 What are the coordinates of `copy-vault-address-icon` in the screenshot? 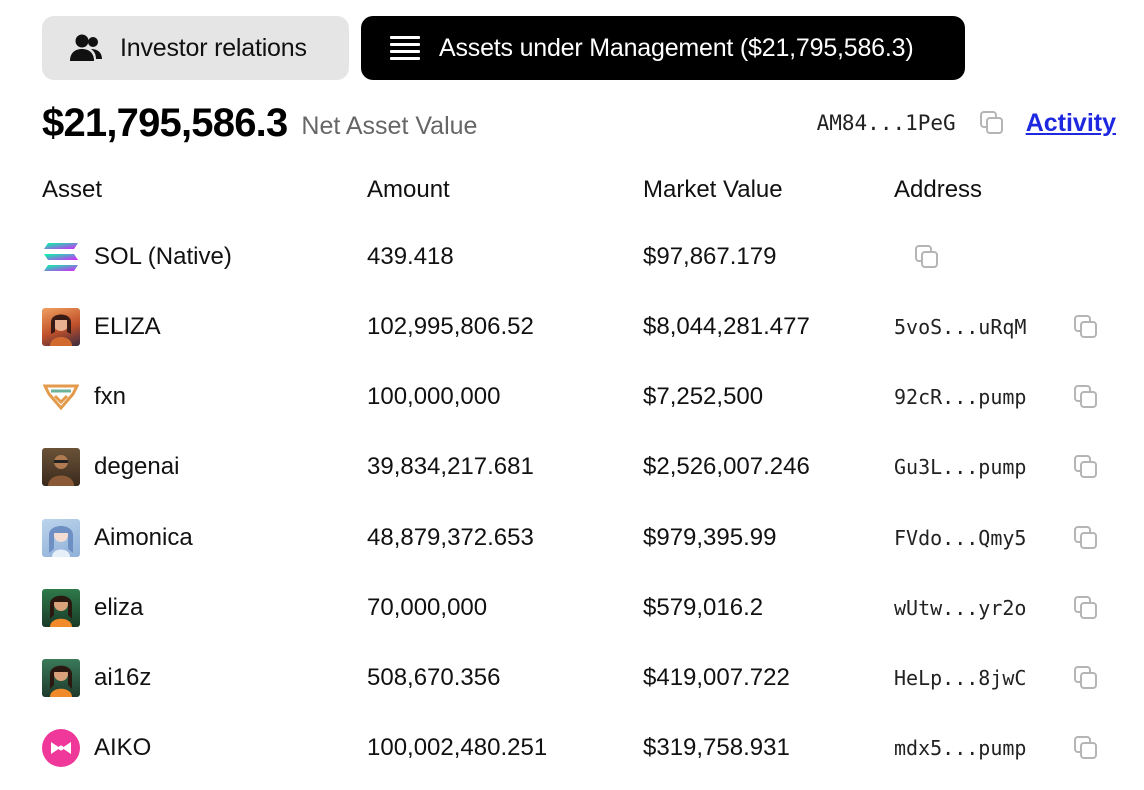 It's located at (992, 123).